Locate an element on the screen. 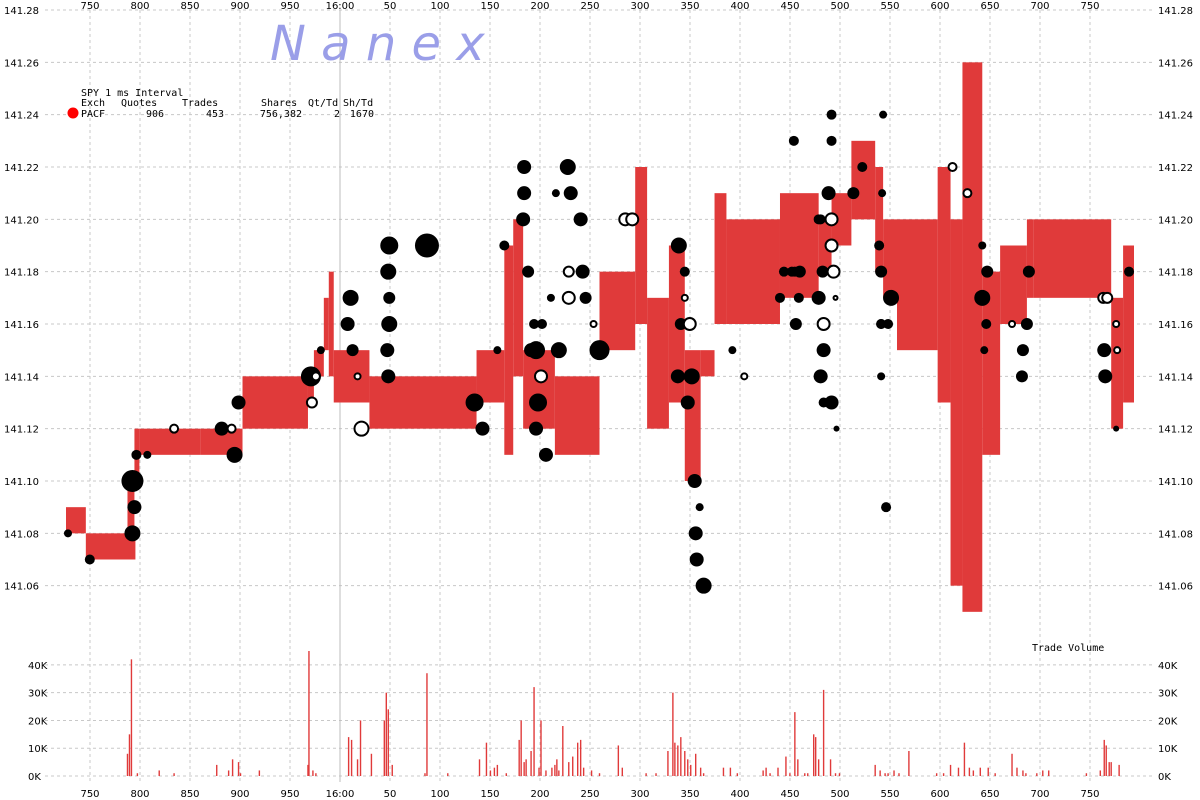  time-tick-top: 650 is located at coordinates (989, 6).